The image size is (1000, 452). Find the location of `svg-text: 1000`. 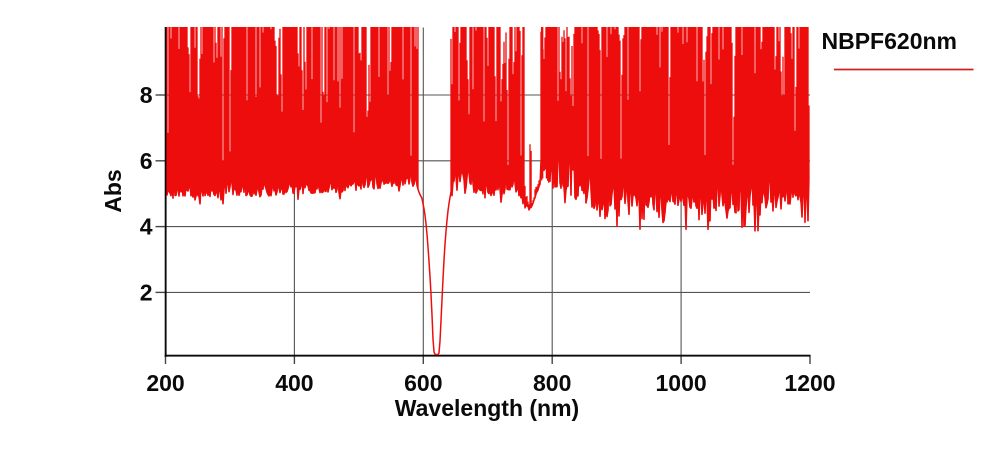

svg-text: 1000 is located at coordinates (681, 383).